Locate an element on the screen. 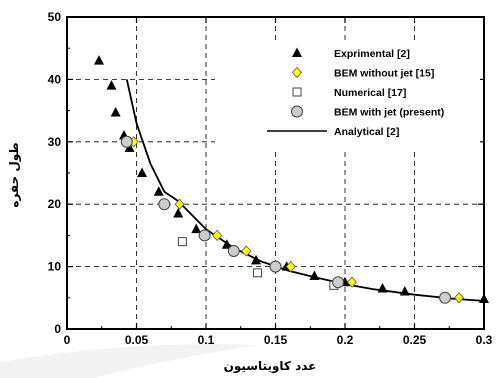 Image resolution: width=497 pixels, height=378 pixels. legend-circle-symbol is located at coordinates (297, 111).